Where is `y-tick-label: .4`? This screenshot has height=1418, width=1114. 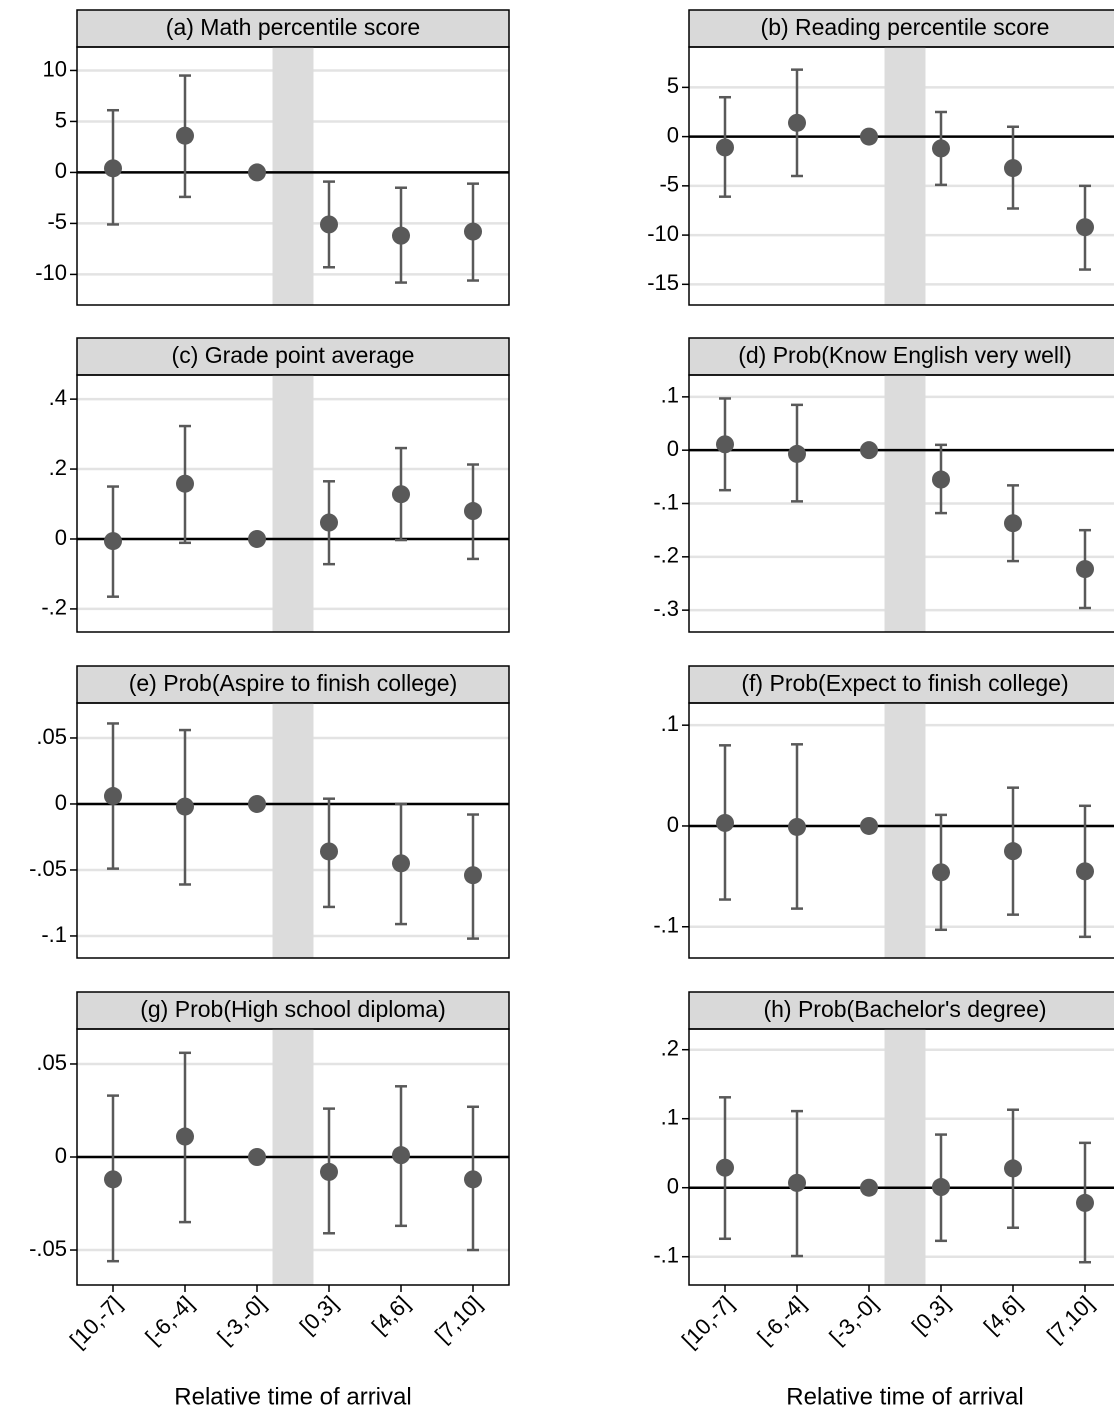 y-tick-label: .4 is located at coordinates (58, 397).